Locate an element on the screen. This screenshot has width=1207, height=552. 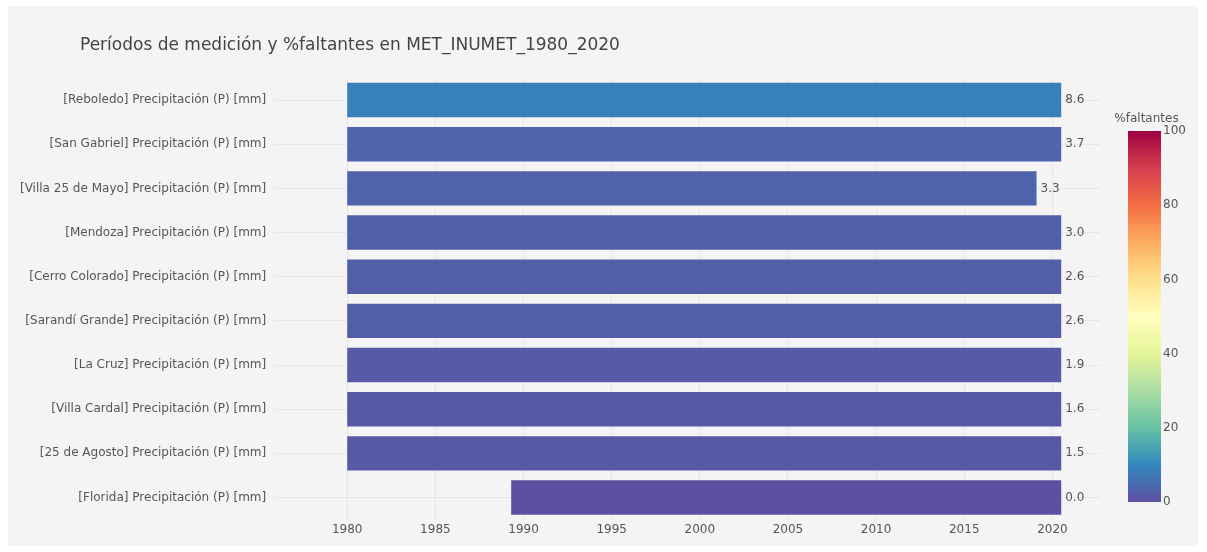
x-tick-label: 1980 is located at coordinates (347, 528).